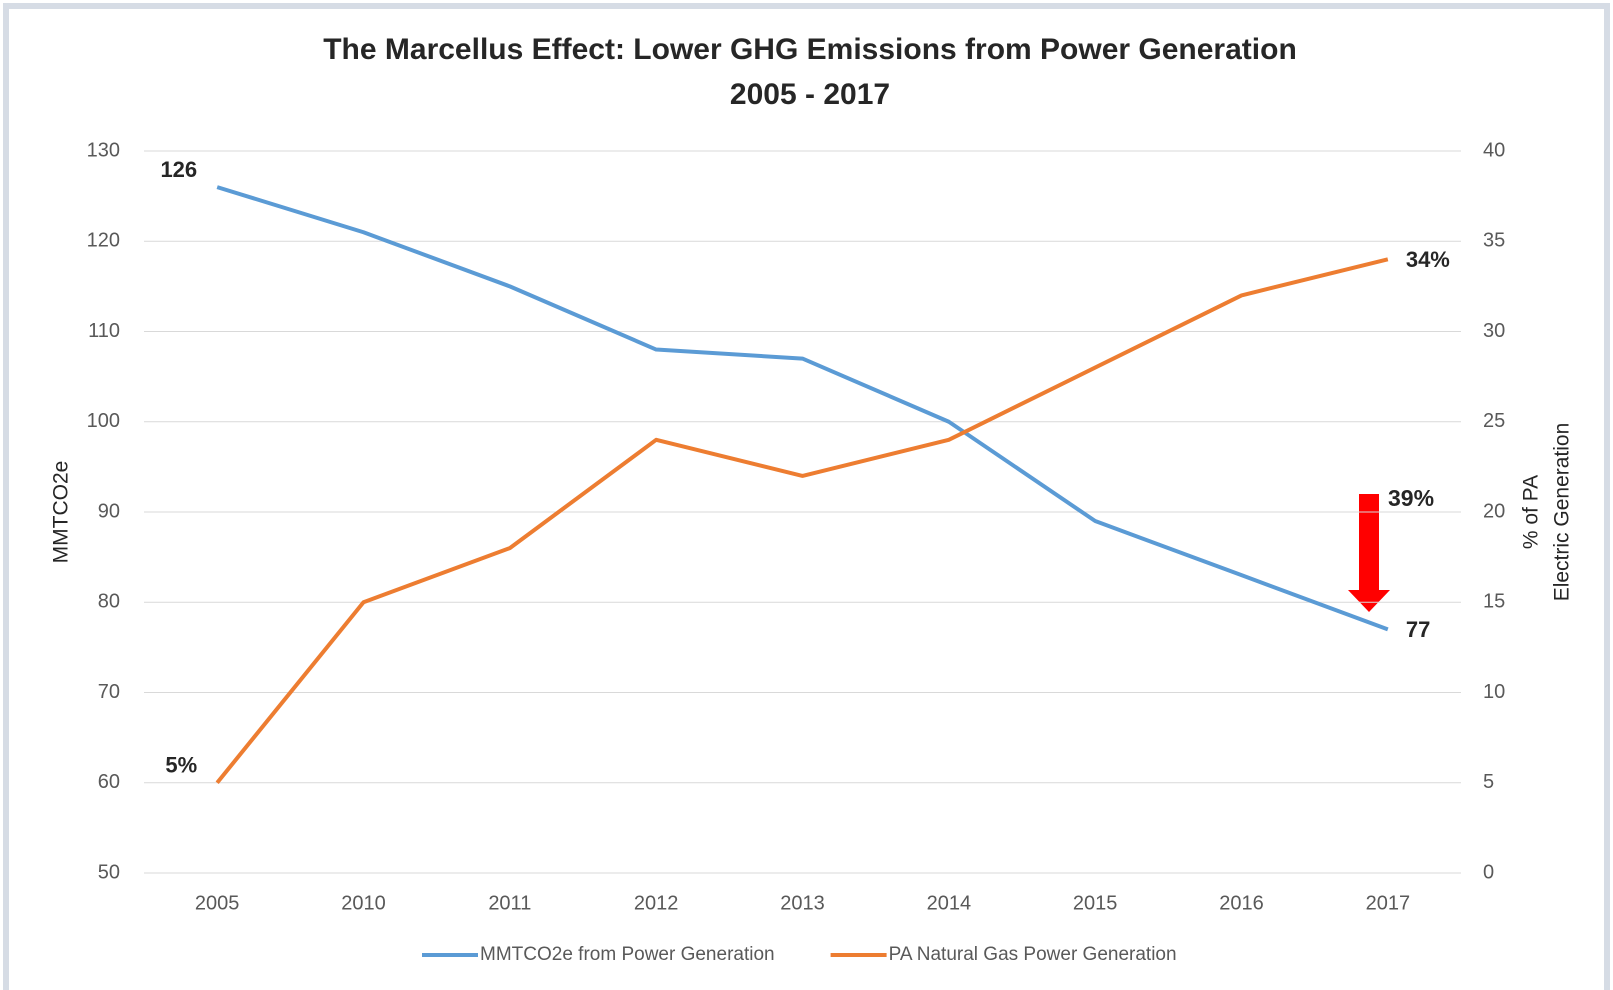  Describe the element at coordinates (109, 782) in the screenshot. I see `y-tick-label: 60` at that location.